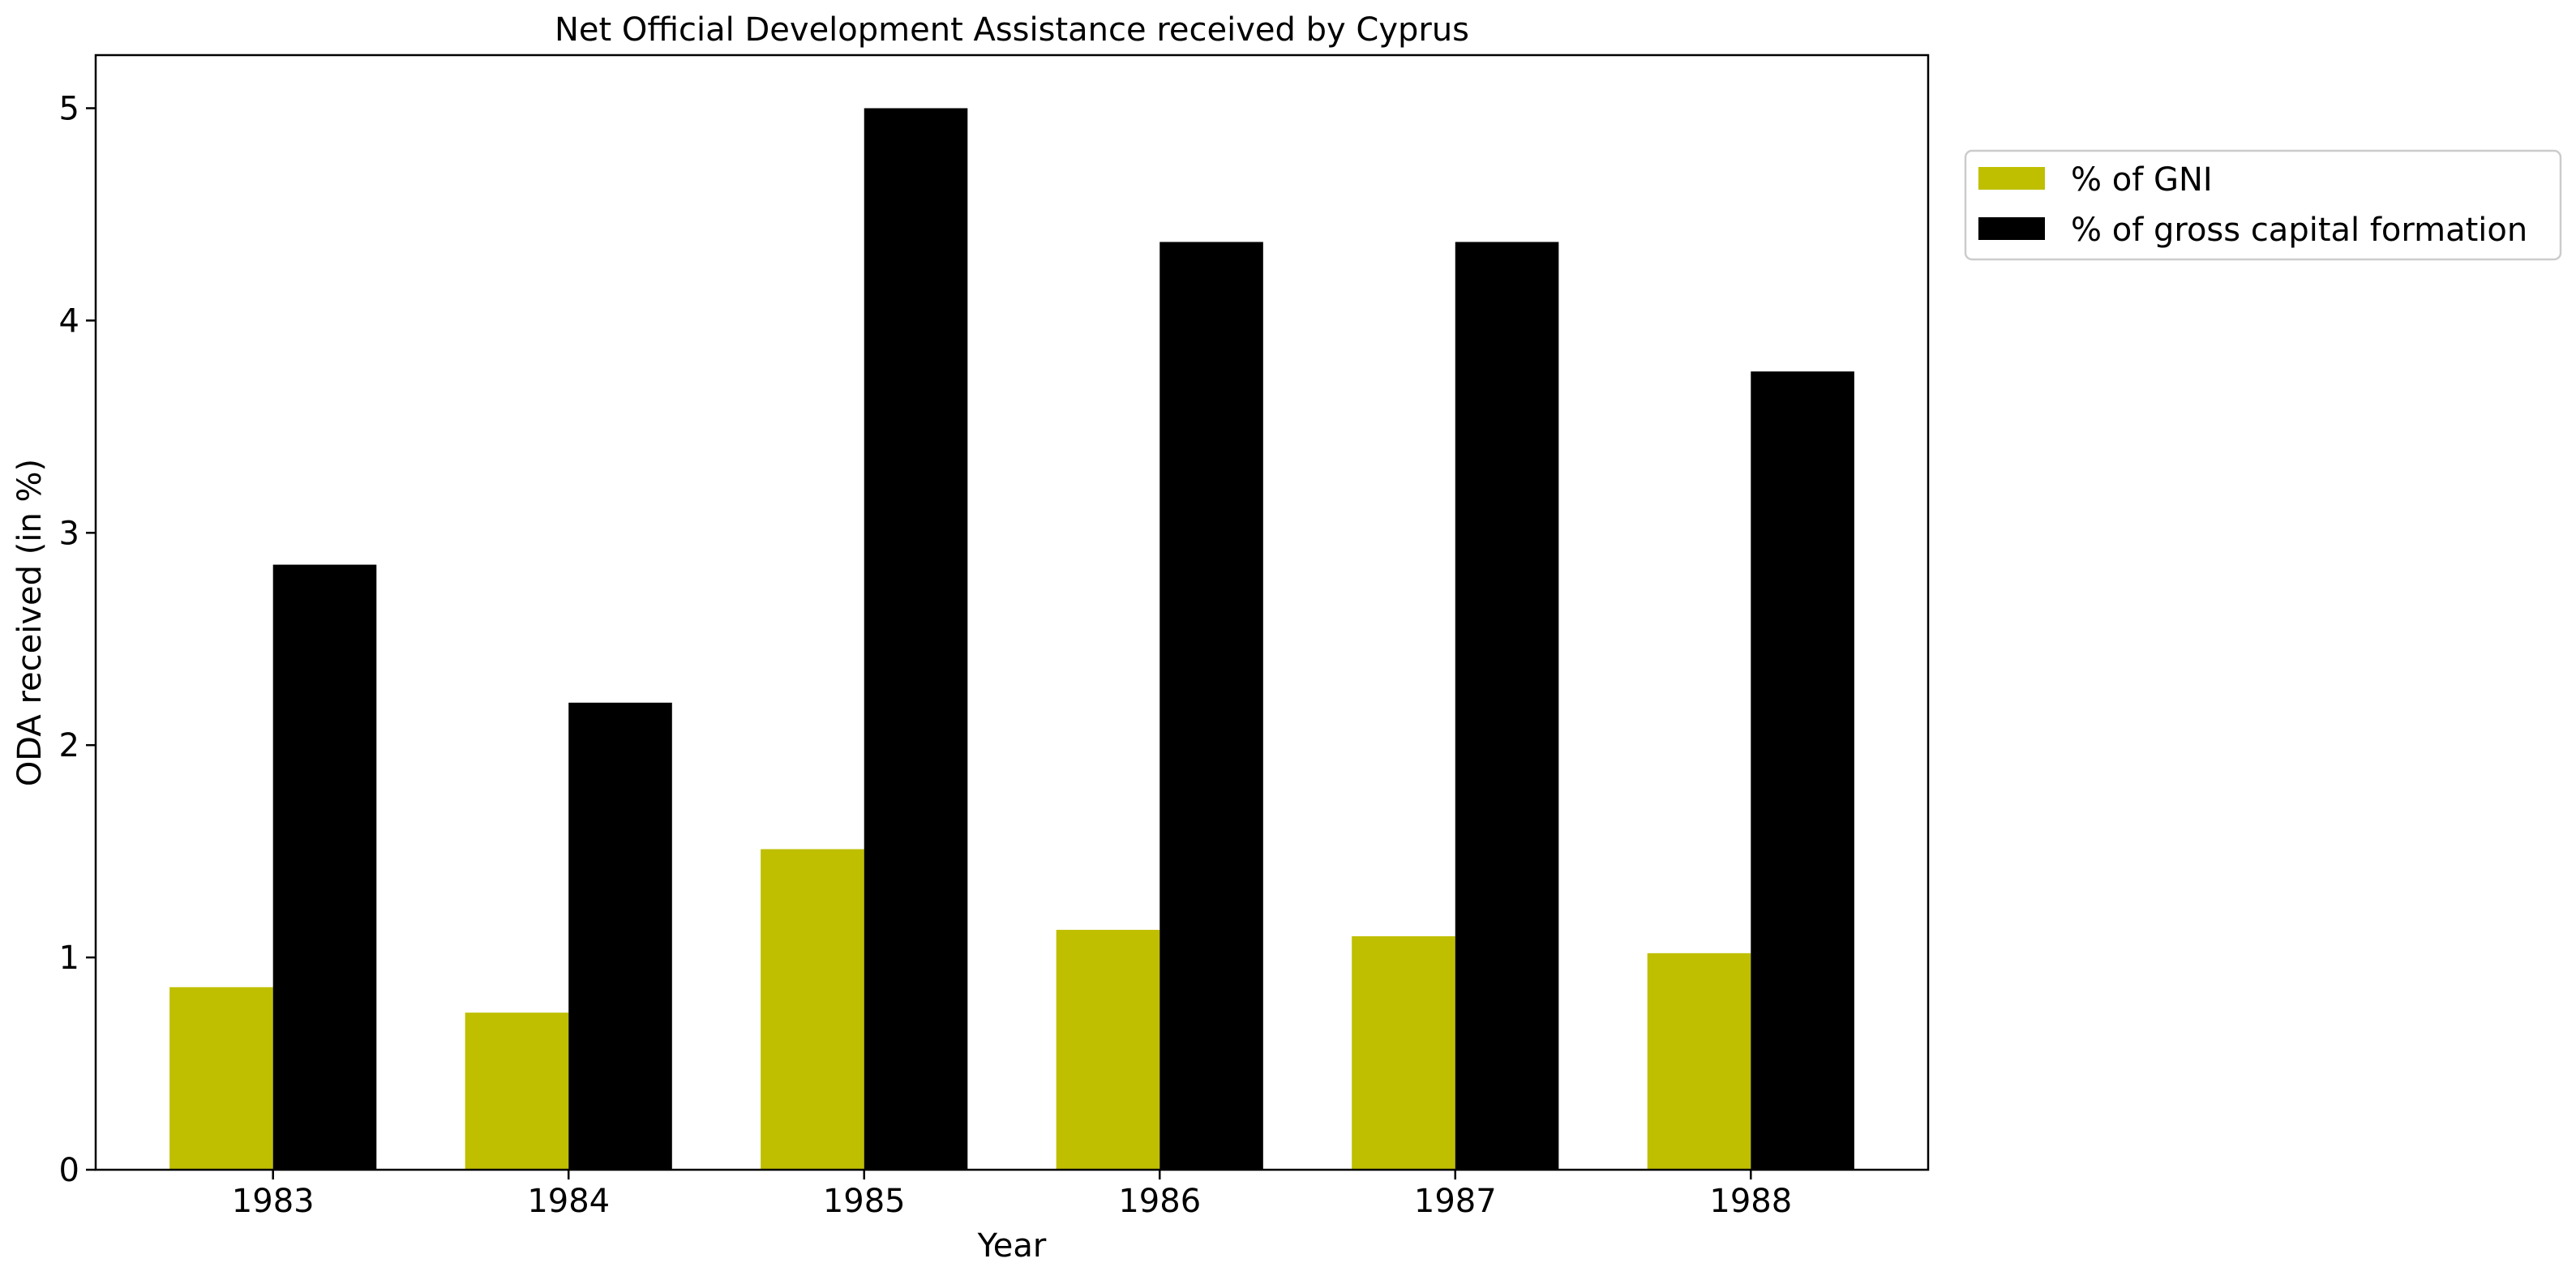 This screenshot has width=2576, height=1280. I want to click on x-tick-label: 1984, so click(568, 1201).